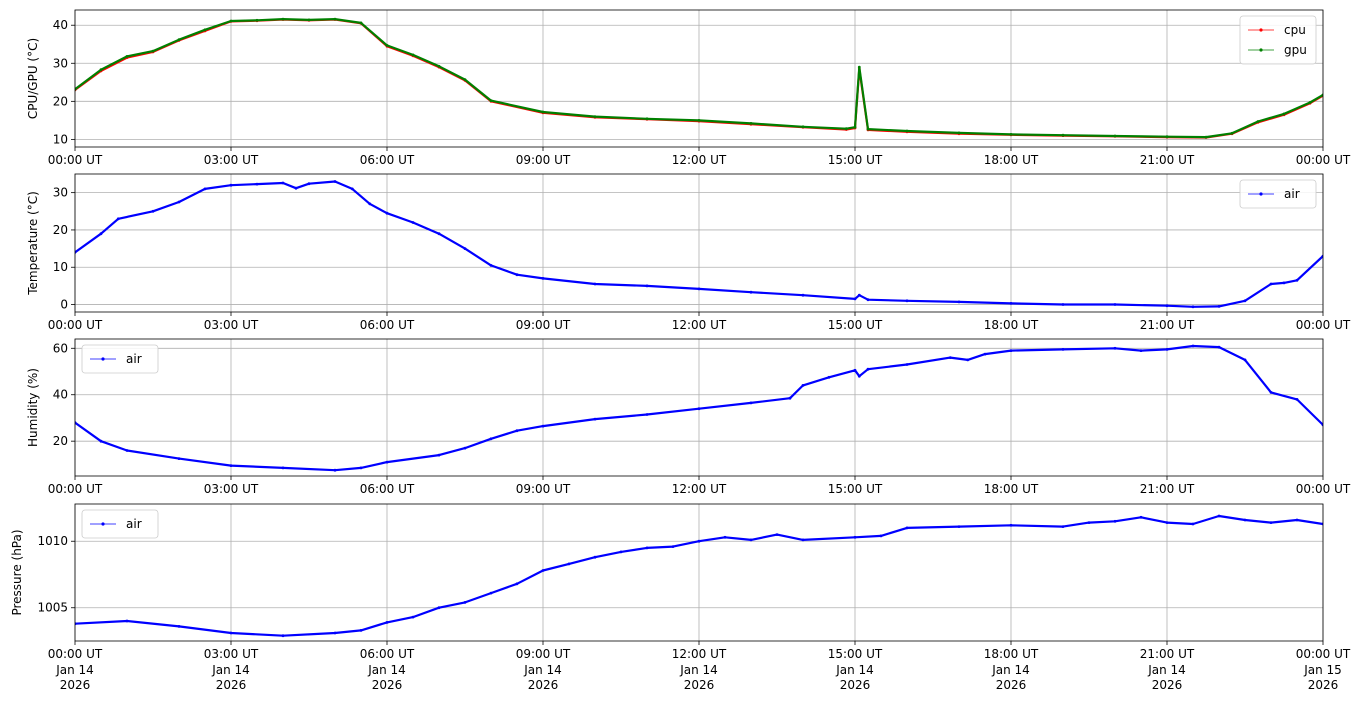 Image resolution: width=1364 pixels, height=707 pixels. Describe the element at coordinates (33, 243) in the screenshot. I see `y-axis-label: Temperature (°C)` at that location.